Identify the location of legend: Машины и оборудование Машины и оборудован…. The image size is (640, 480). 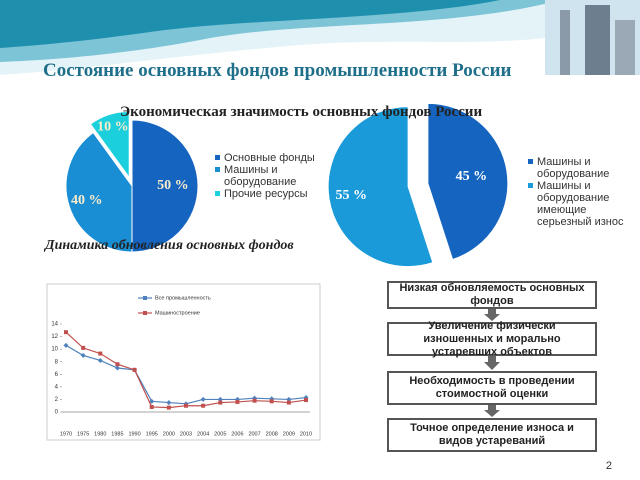
(578, 192).